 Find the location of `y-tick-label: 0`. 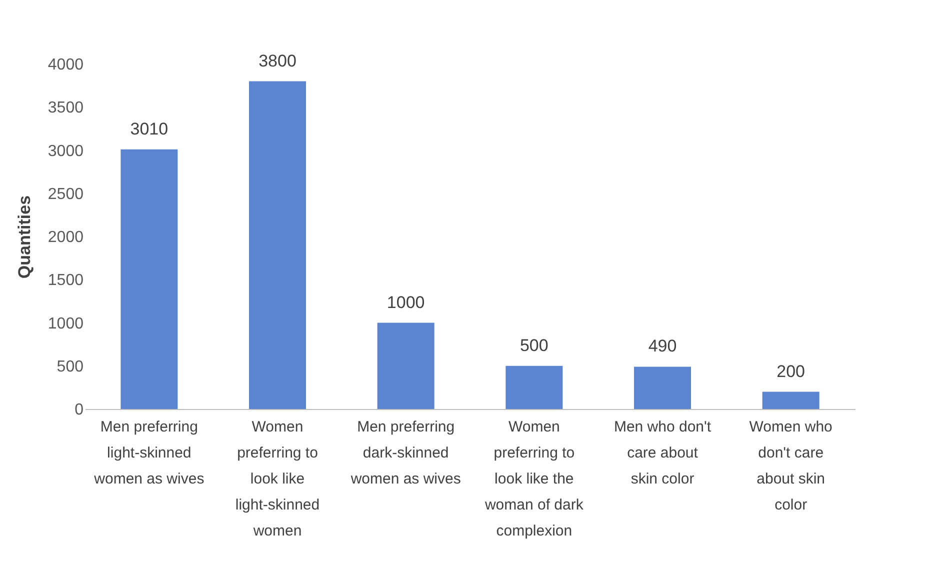

y-tick-label: 0 is located at coordinates (79, 410).